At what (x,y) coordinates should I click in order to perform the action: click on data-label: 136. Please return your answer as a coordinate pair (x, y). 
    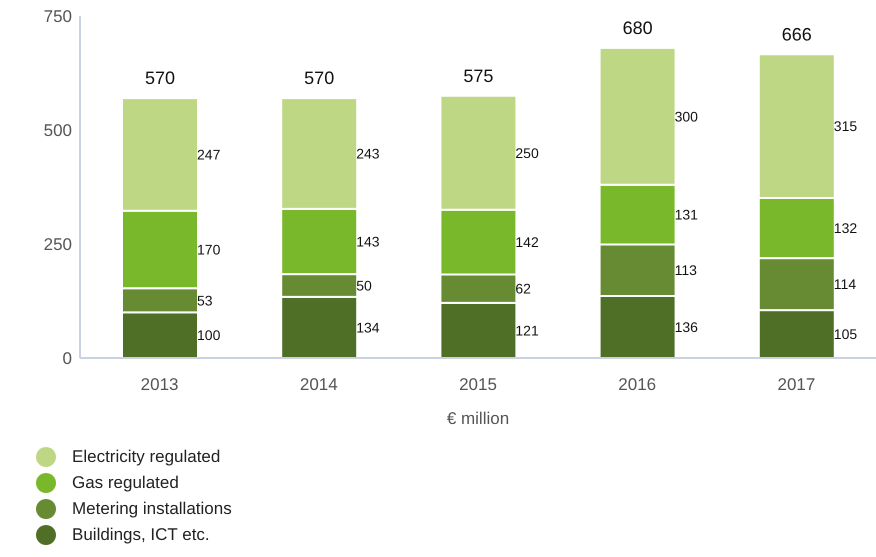
    Looking at the image, I should click on (686, 326).